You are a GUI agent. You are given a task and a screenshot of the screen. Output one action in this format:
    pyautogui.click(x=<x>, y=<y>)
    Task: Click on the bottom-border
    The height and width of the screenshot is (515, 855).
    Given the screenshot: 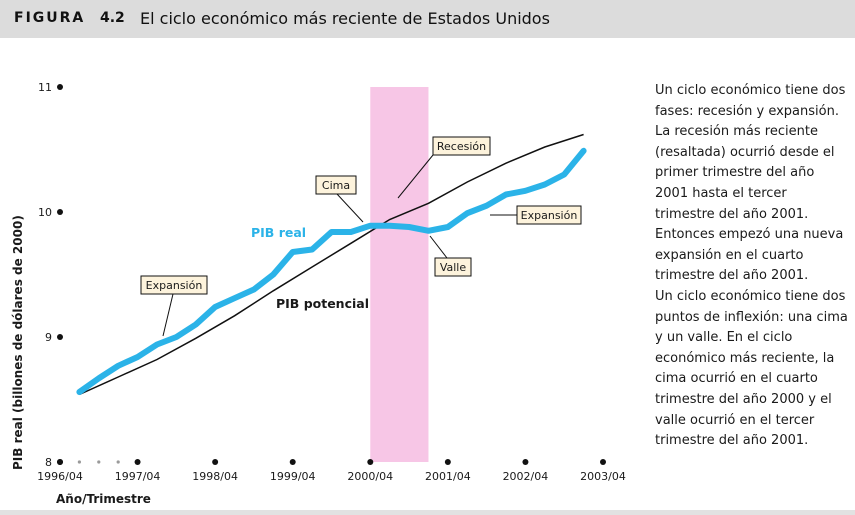 What is the action you would take?
    pyautogui.click(x=427, y=512)
    